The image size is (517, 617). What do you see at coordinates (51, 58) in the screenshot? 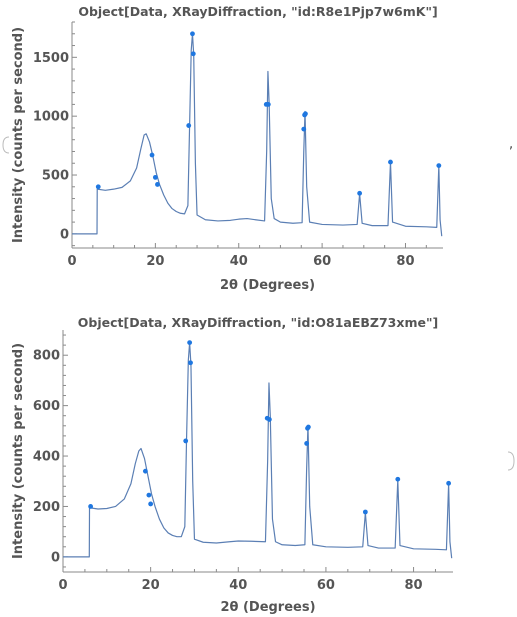
I see `y-tick-label: 1500` at bounding box center [51, 58].